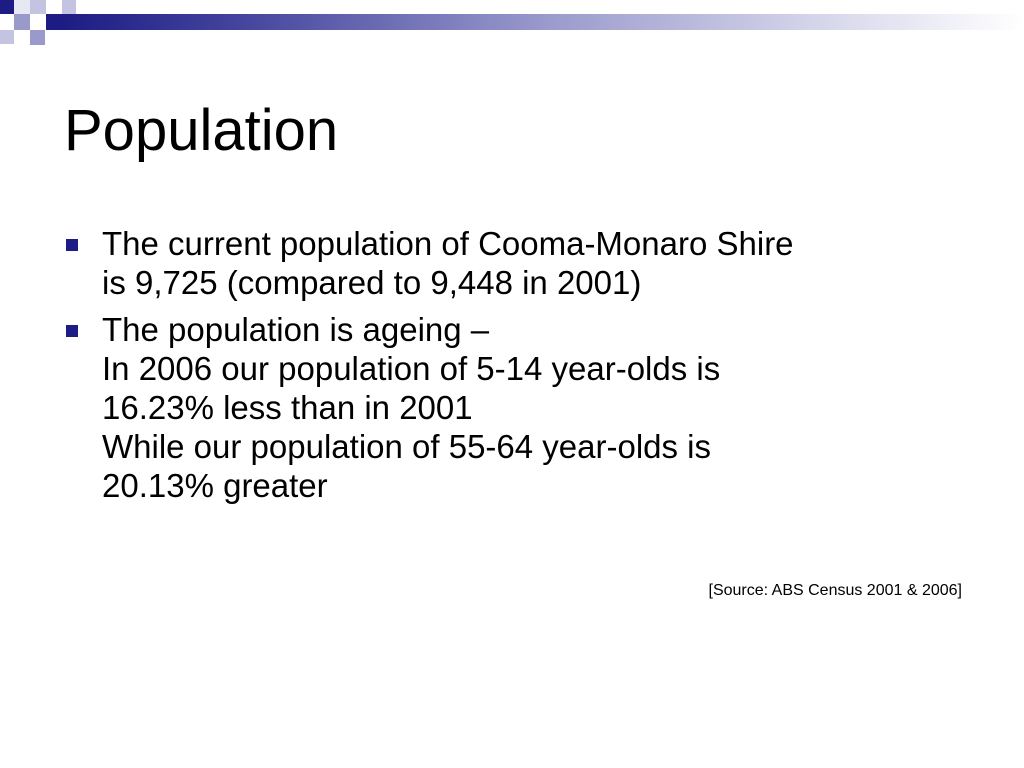 This screenshot has width=1024, height=768. Describe the element at coordinates (287, 407) in the screenshot. I see `bullet-text-line: 16.23% less than in 2001` at that location.